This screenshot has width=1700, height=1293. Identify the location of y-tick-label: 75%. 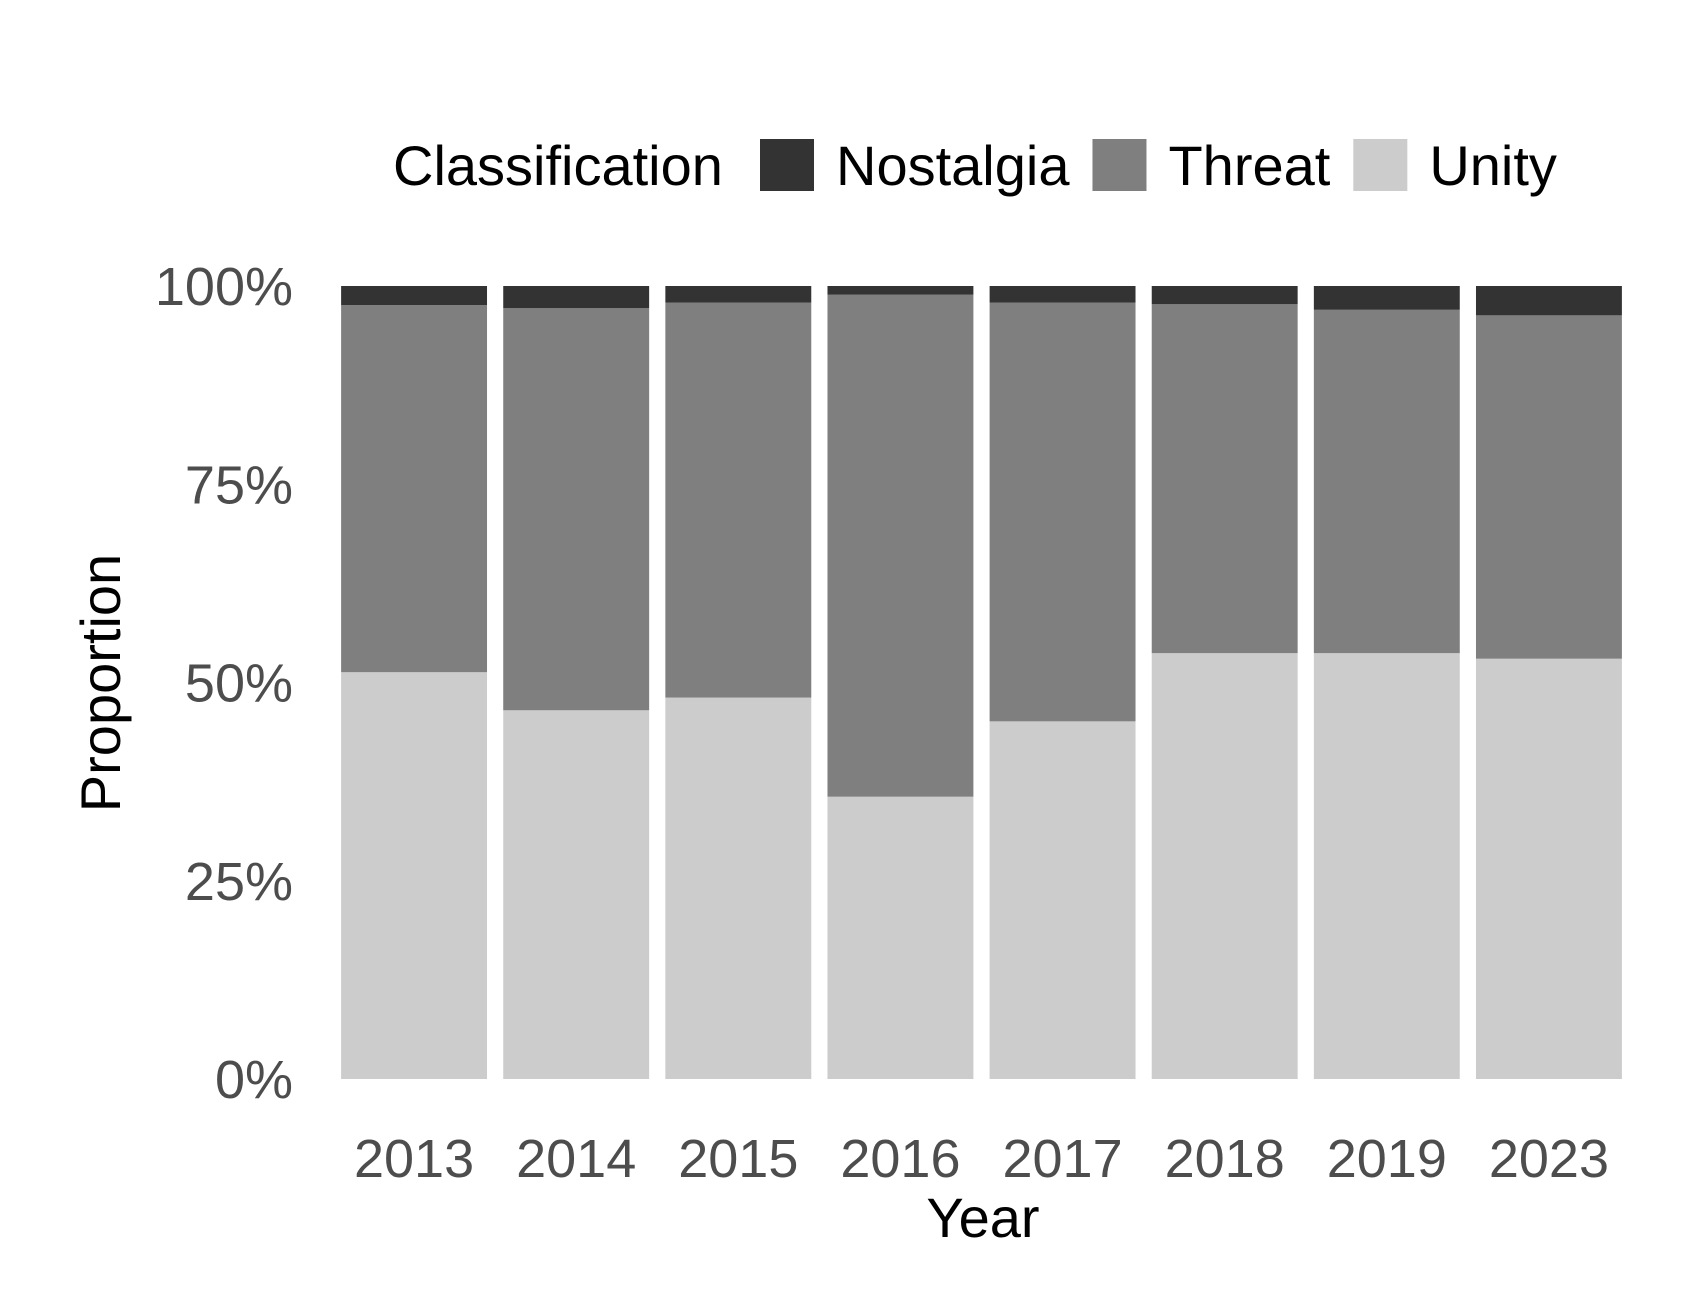
(239, 485).